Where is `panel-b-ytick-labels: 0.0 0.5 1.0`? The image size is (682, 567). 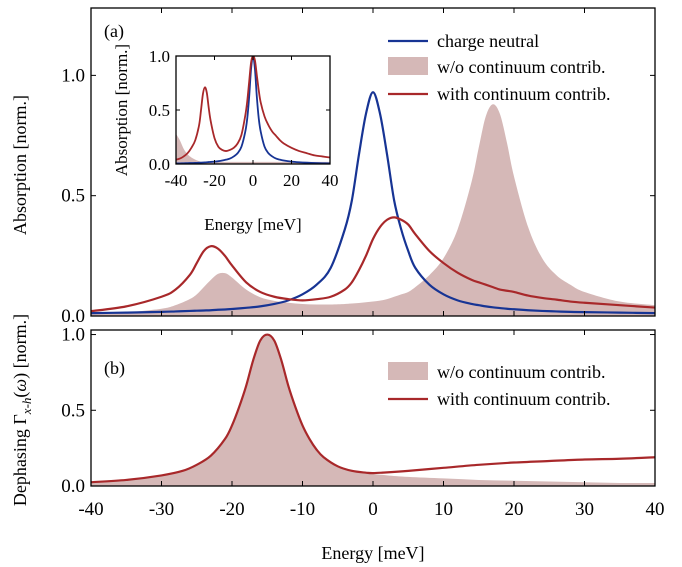
panel-b-ytick-labels: 0.0 0.5 1.0 is located at coordinates (73, 411).